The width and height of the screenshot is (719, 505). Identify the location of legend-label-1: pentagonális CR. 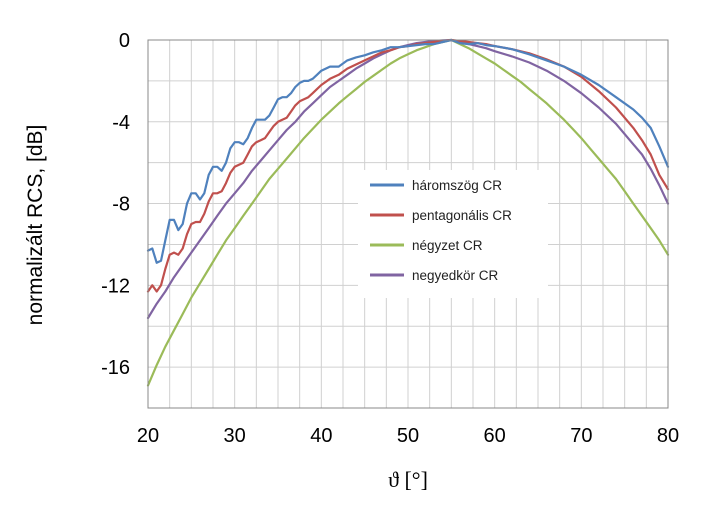
(462, 215).